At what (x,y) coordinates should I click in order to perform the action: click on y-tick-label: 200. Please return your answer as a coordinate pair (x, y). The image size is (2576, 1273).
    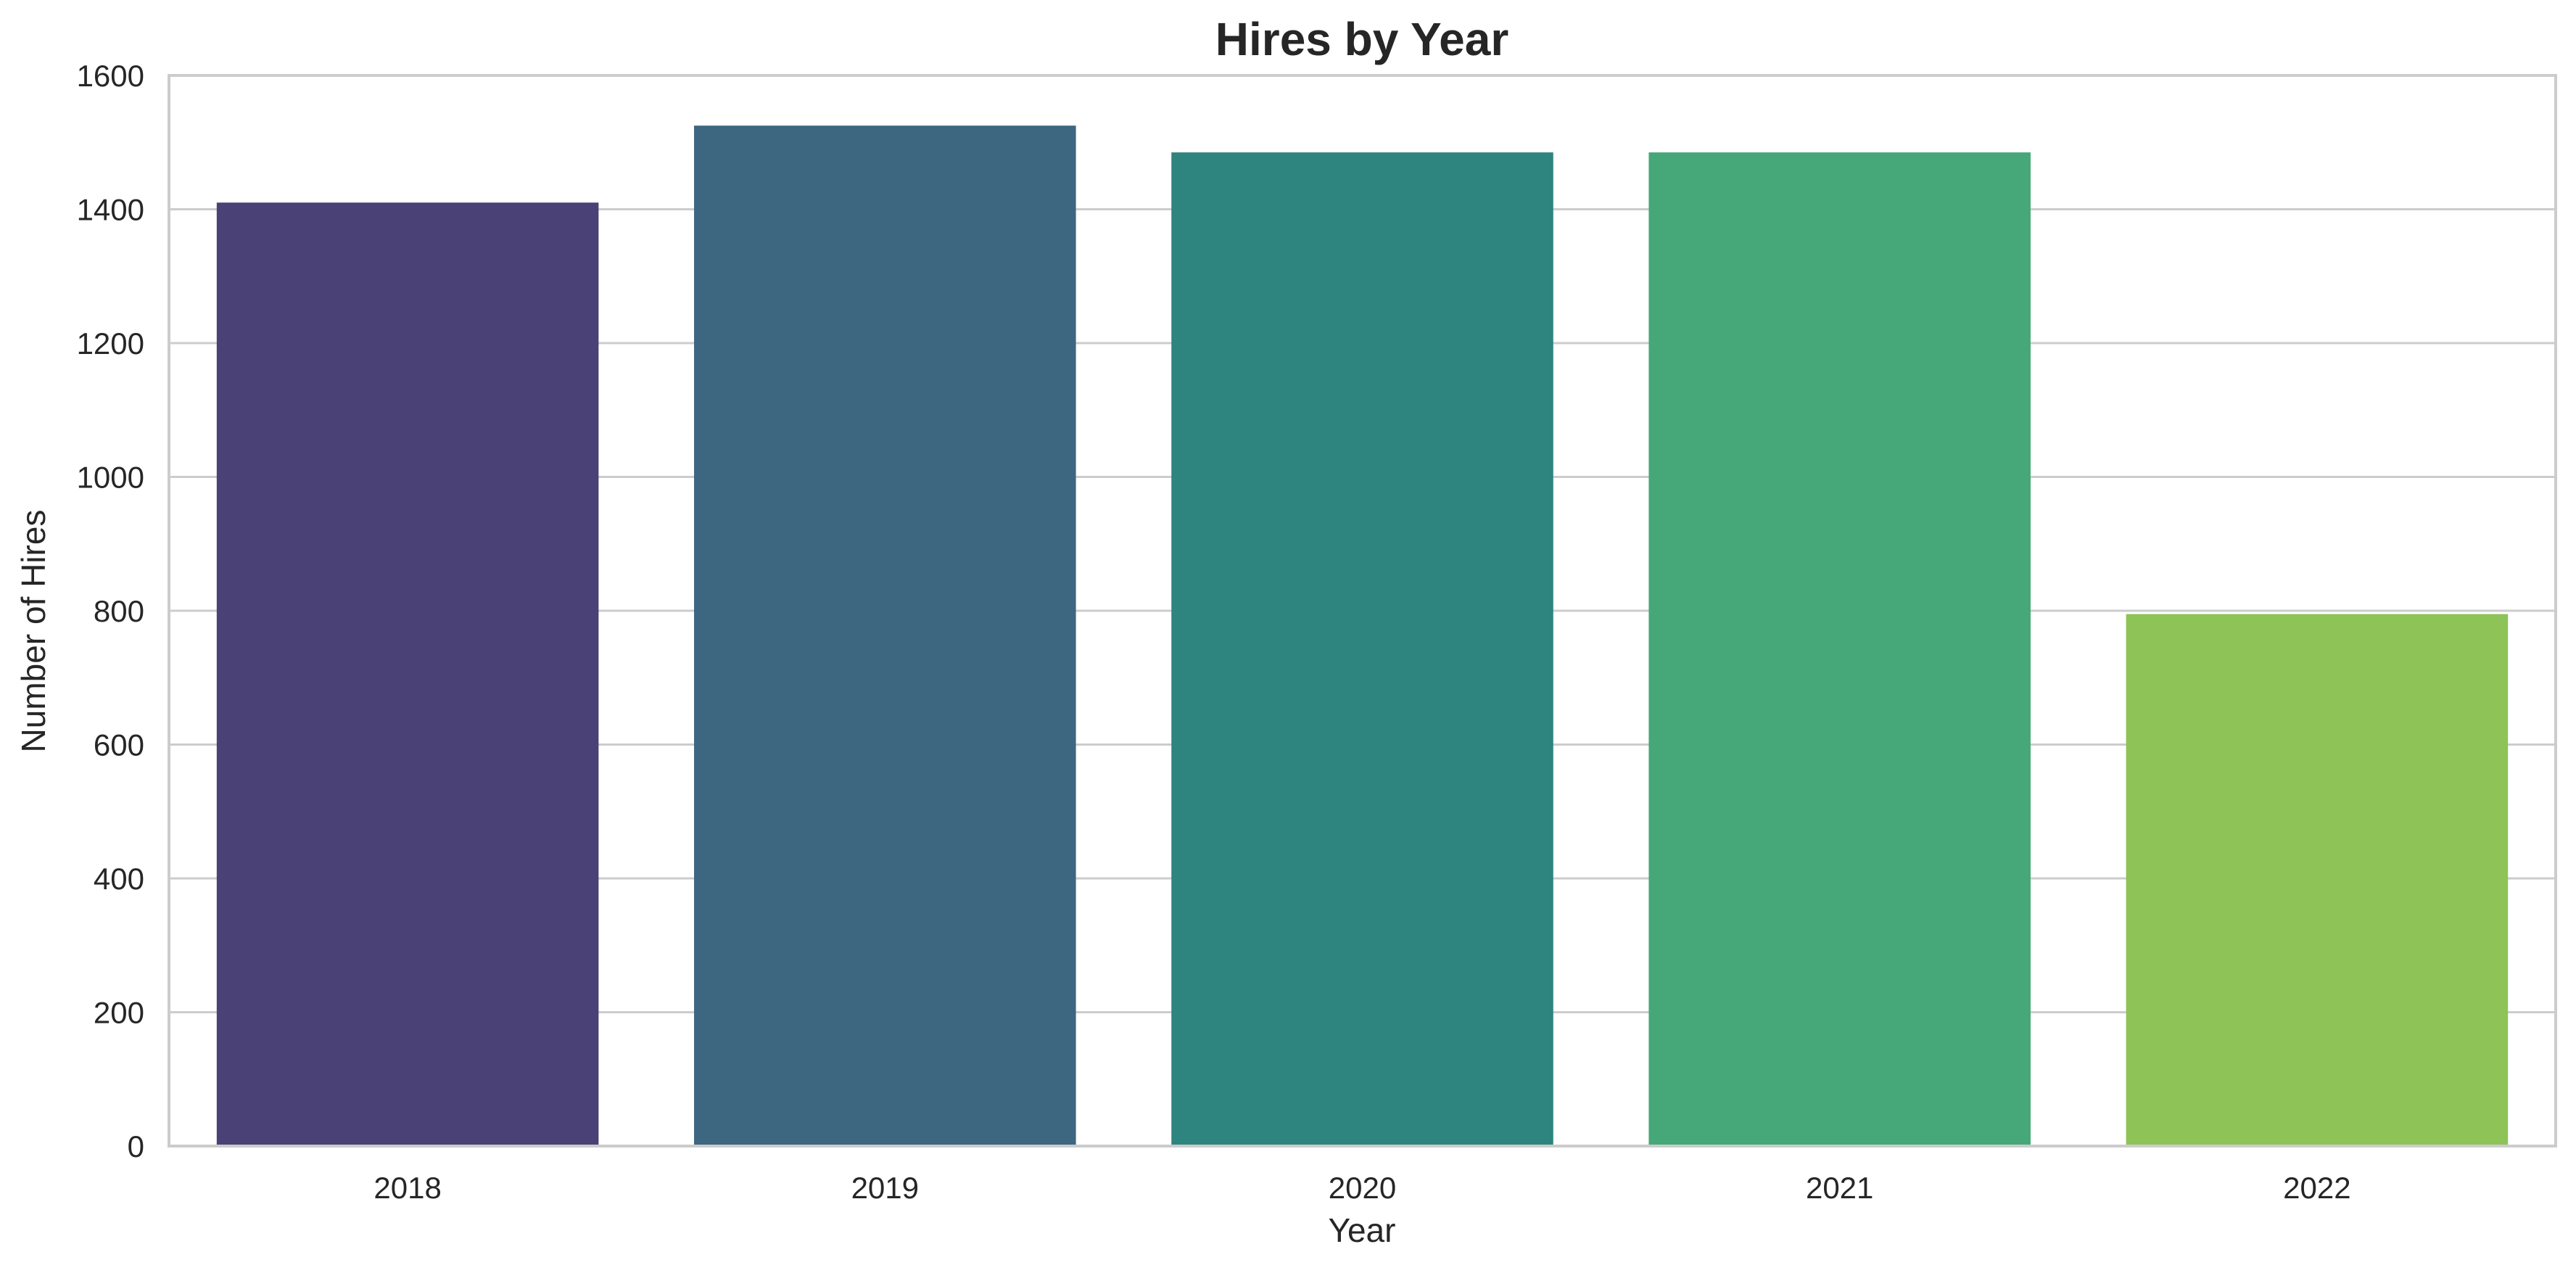
    Looking at the image, I should click on (119, 1013).